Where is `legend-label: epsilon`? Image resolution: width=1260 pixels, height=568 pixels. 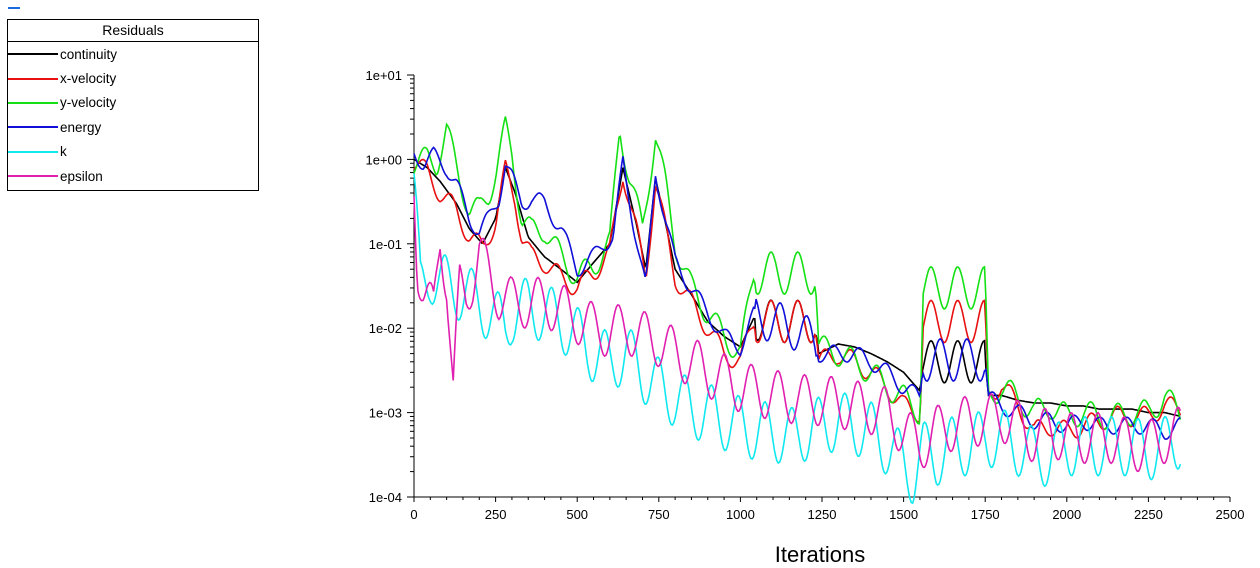 legend-label: epsilon is located at coordinates (81, 176).